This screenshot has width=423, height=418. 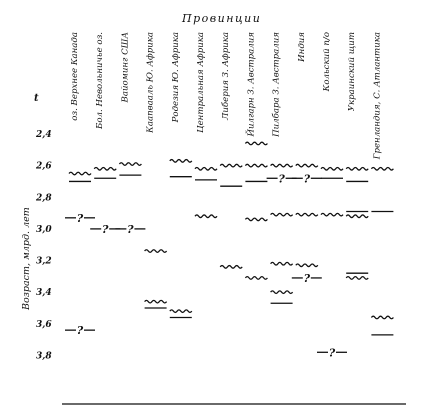 I want to click on y-tick-label: 2,8, so click(x=43, y=198).